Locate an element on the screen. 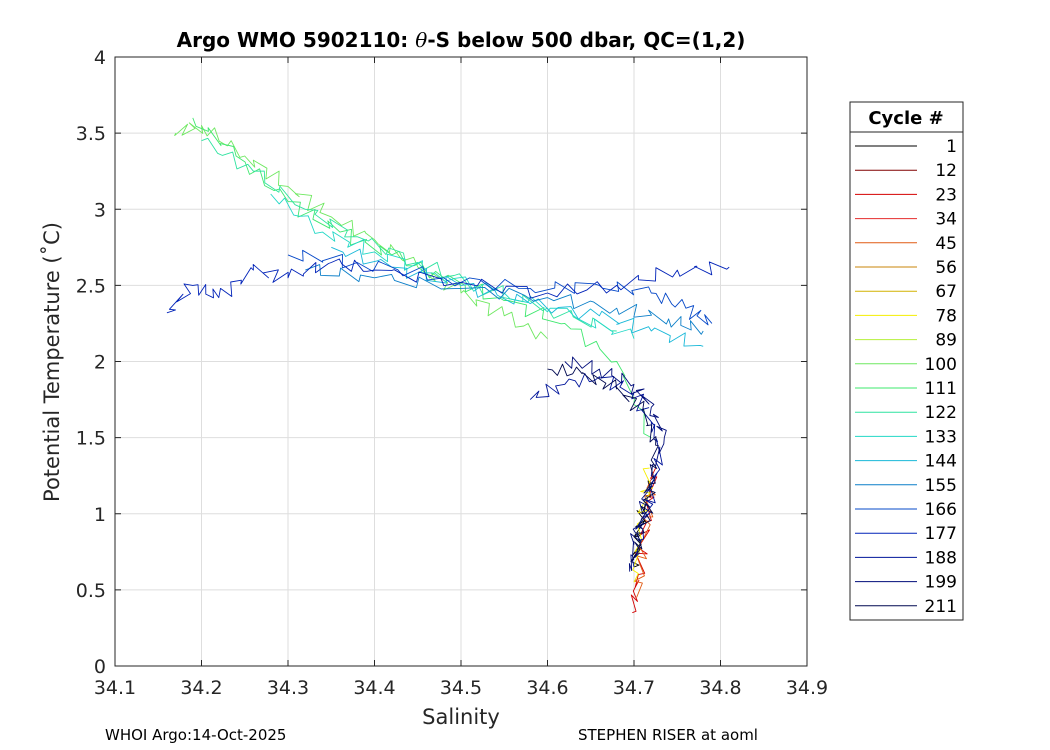 This screenshot has width=1050, height=750. x-tick-label: 34.9 is located at coordinates (807, 688).